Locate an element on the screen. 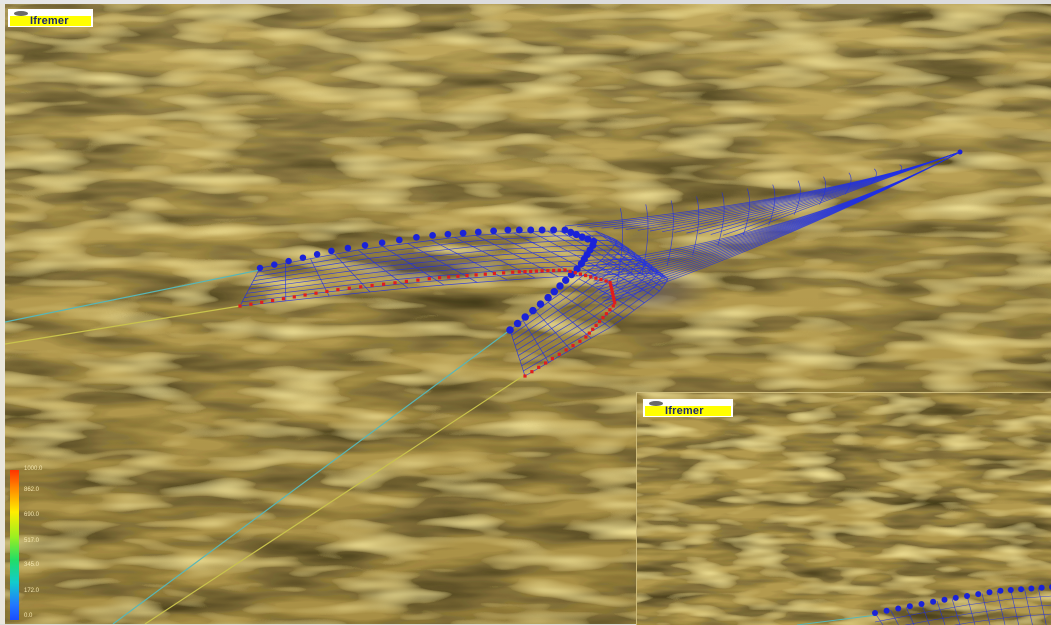  color-scale-bar is located at coordinates (14, 545).